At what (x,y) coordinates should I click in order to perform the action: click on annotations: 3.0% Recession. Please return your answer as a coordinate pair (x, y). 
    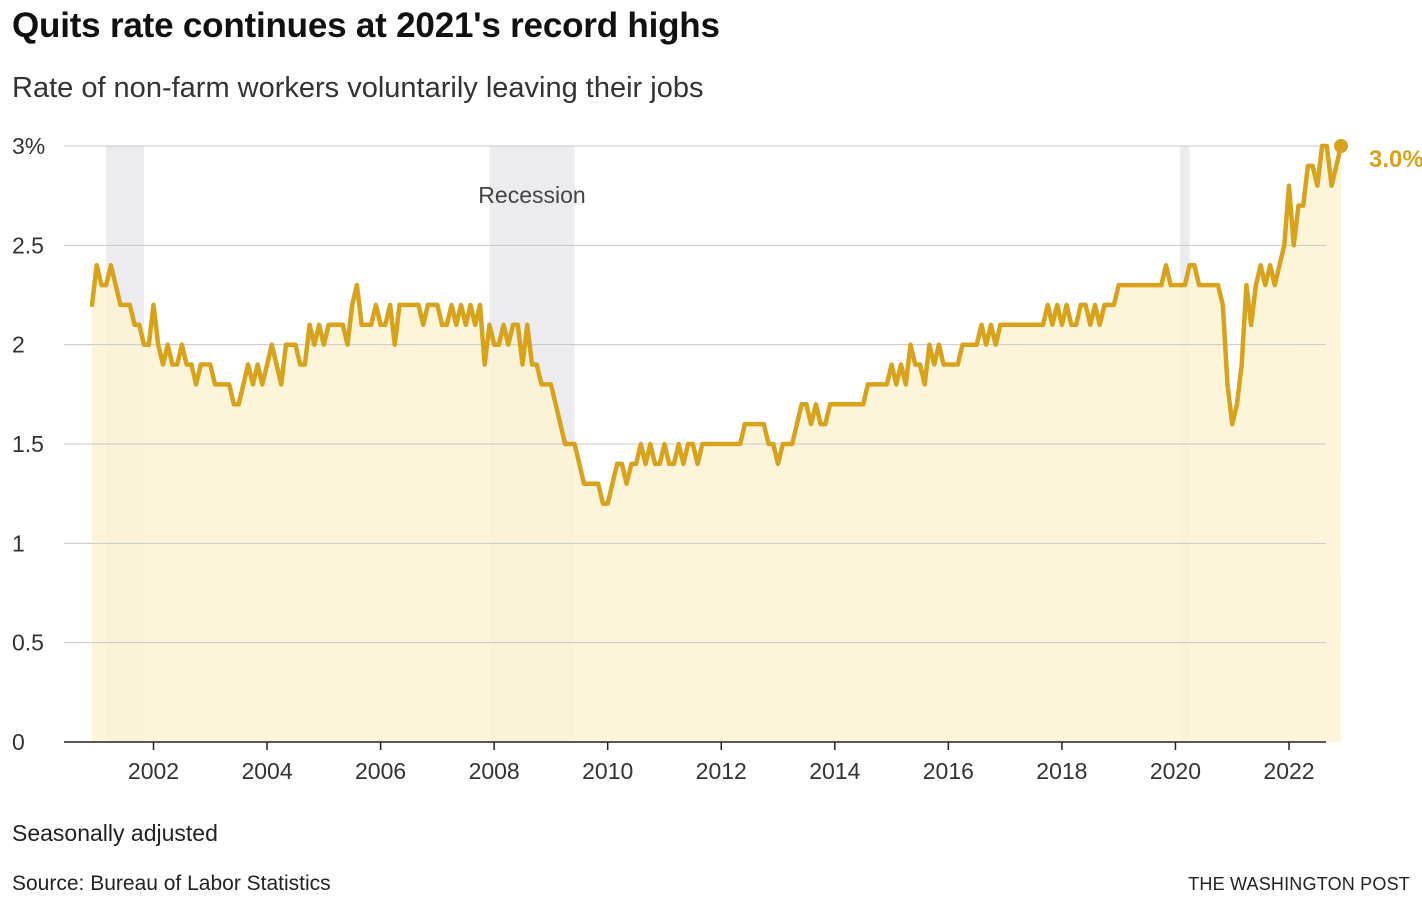
    Looking at the image, I should click on (950, 177).